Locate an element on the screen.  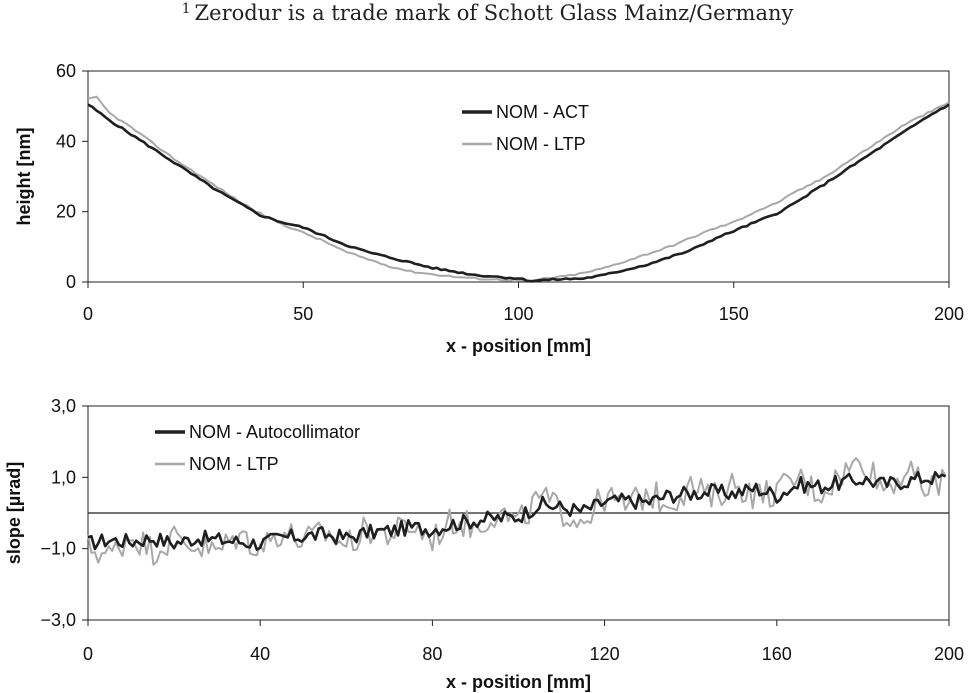
x-tick-label: 50 is located at coordinates (303, 314).